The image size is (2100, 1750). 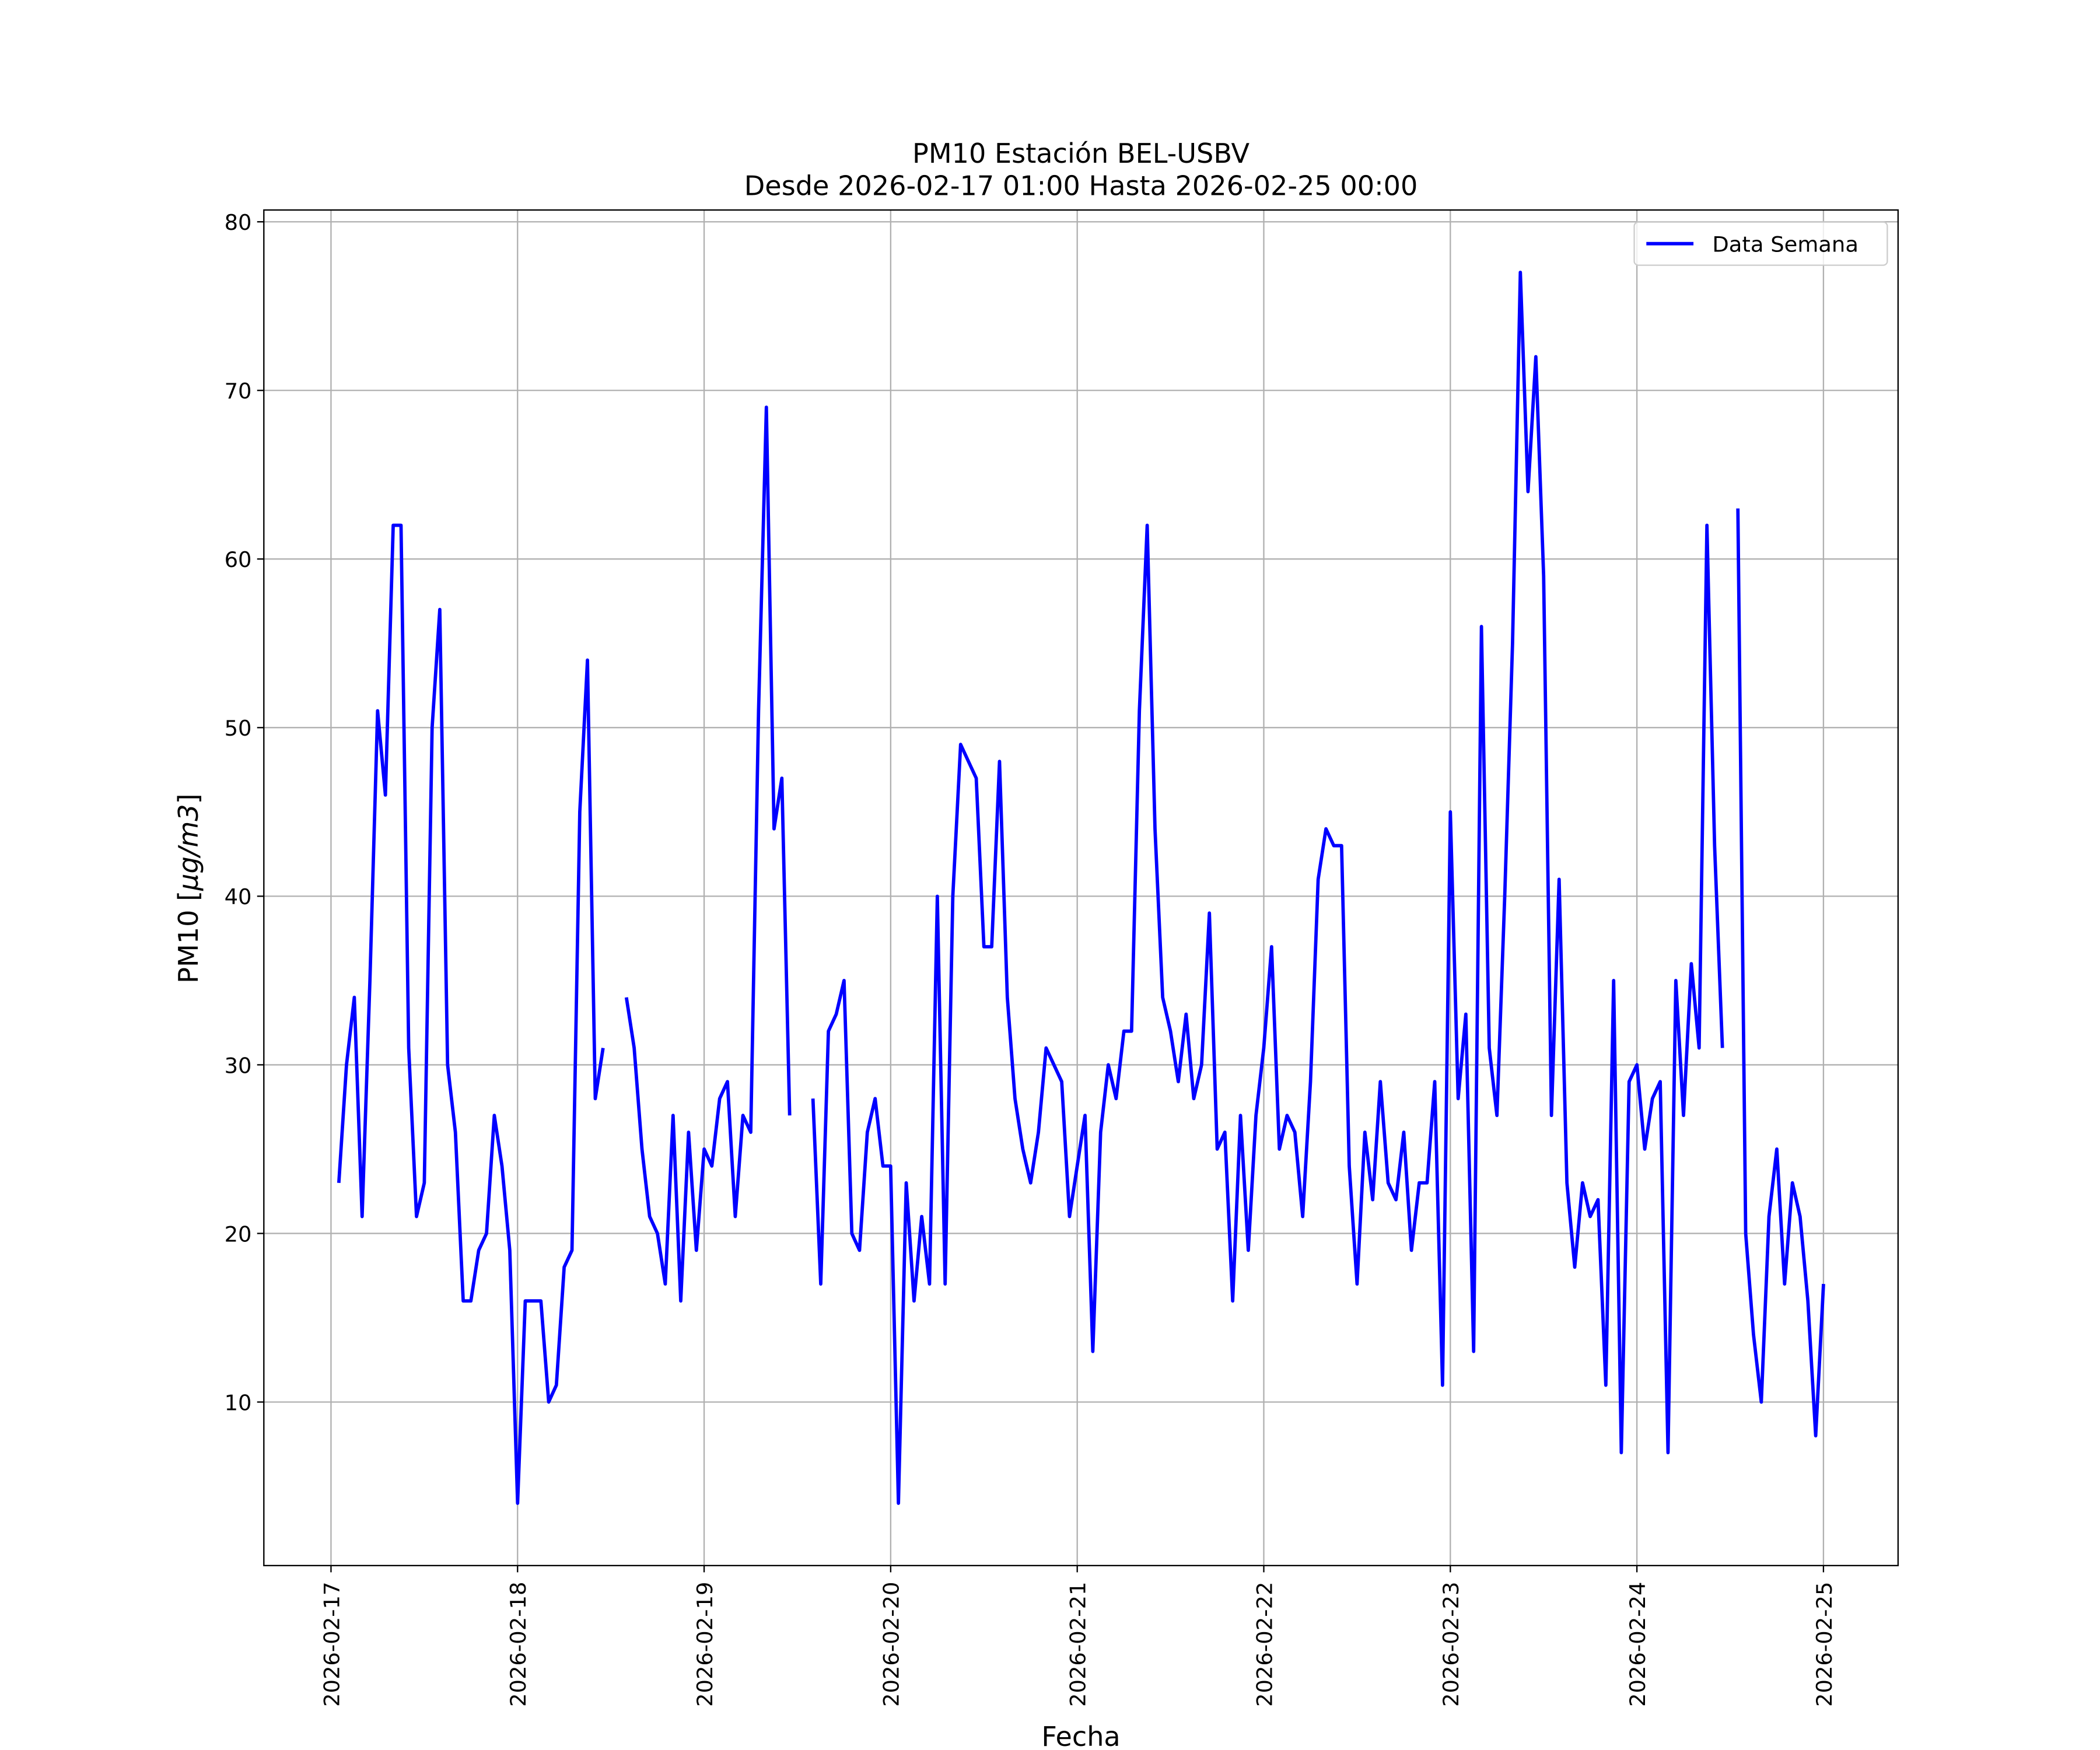 What do you see at coordinates (238, 729) in the screenshot?
I see `y-tick-label: 50` at bounding box center [238, 729].